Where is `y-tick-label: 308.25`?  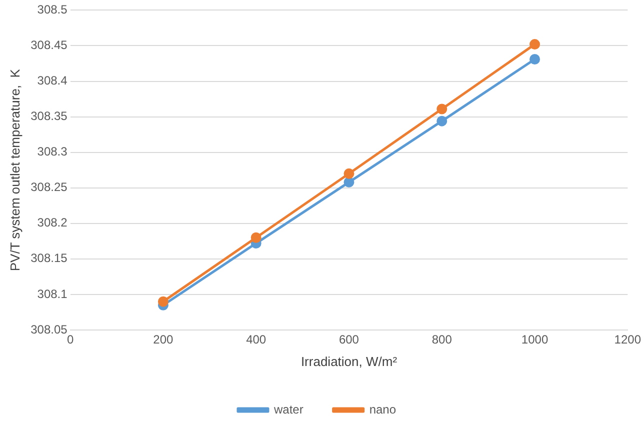 y-tick-label: 308.25 is located at coordinates (49, 187).